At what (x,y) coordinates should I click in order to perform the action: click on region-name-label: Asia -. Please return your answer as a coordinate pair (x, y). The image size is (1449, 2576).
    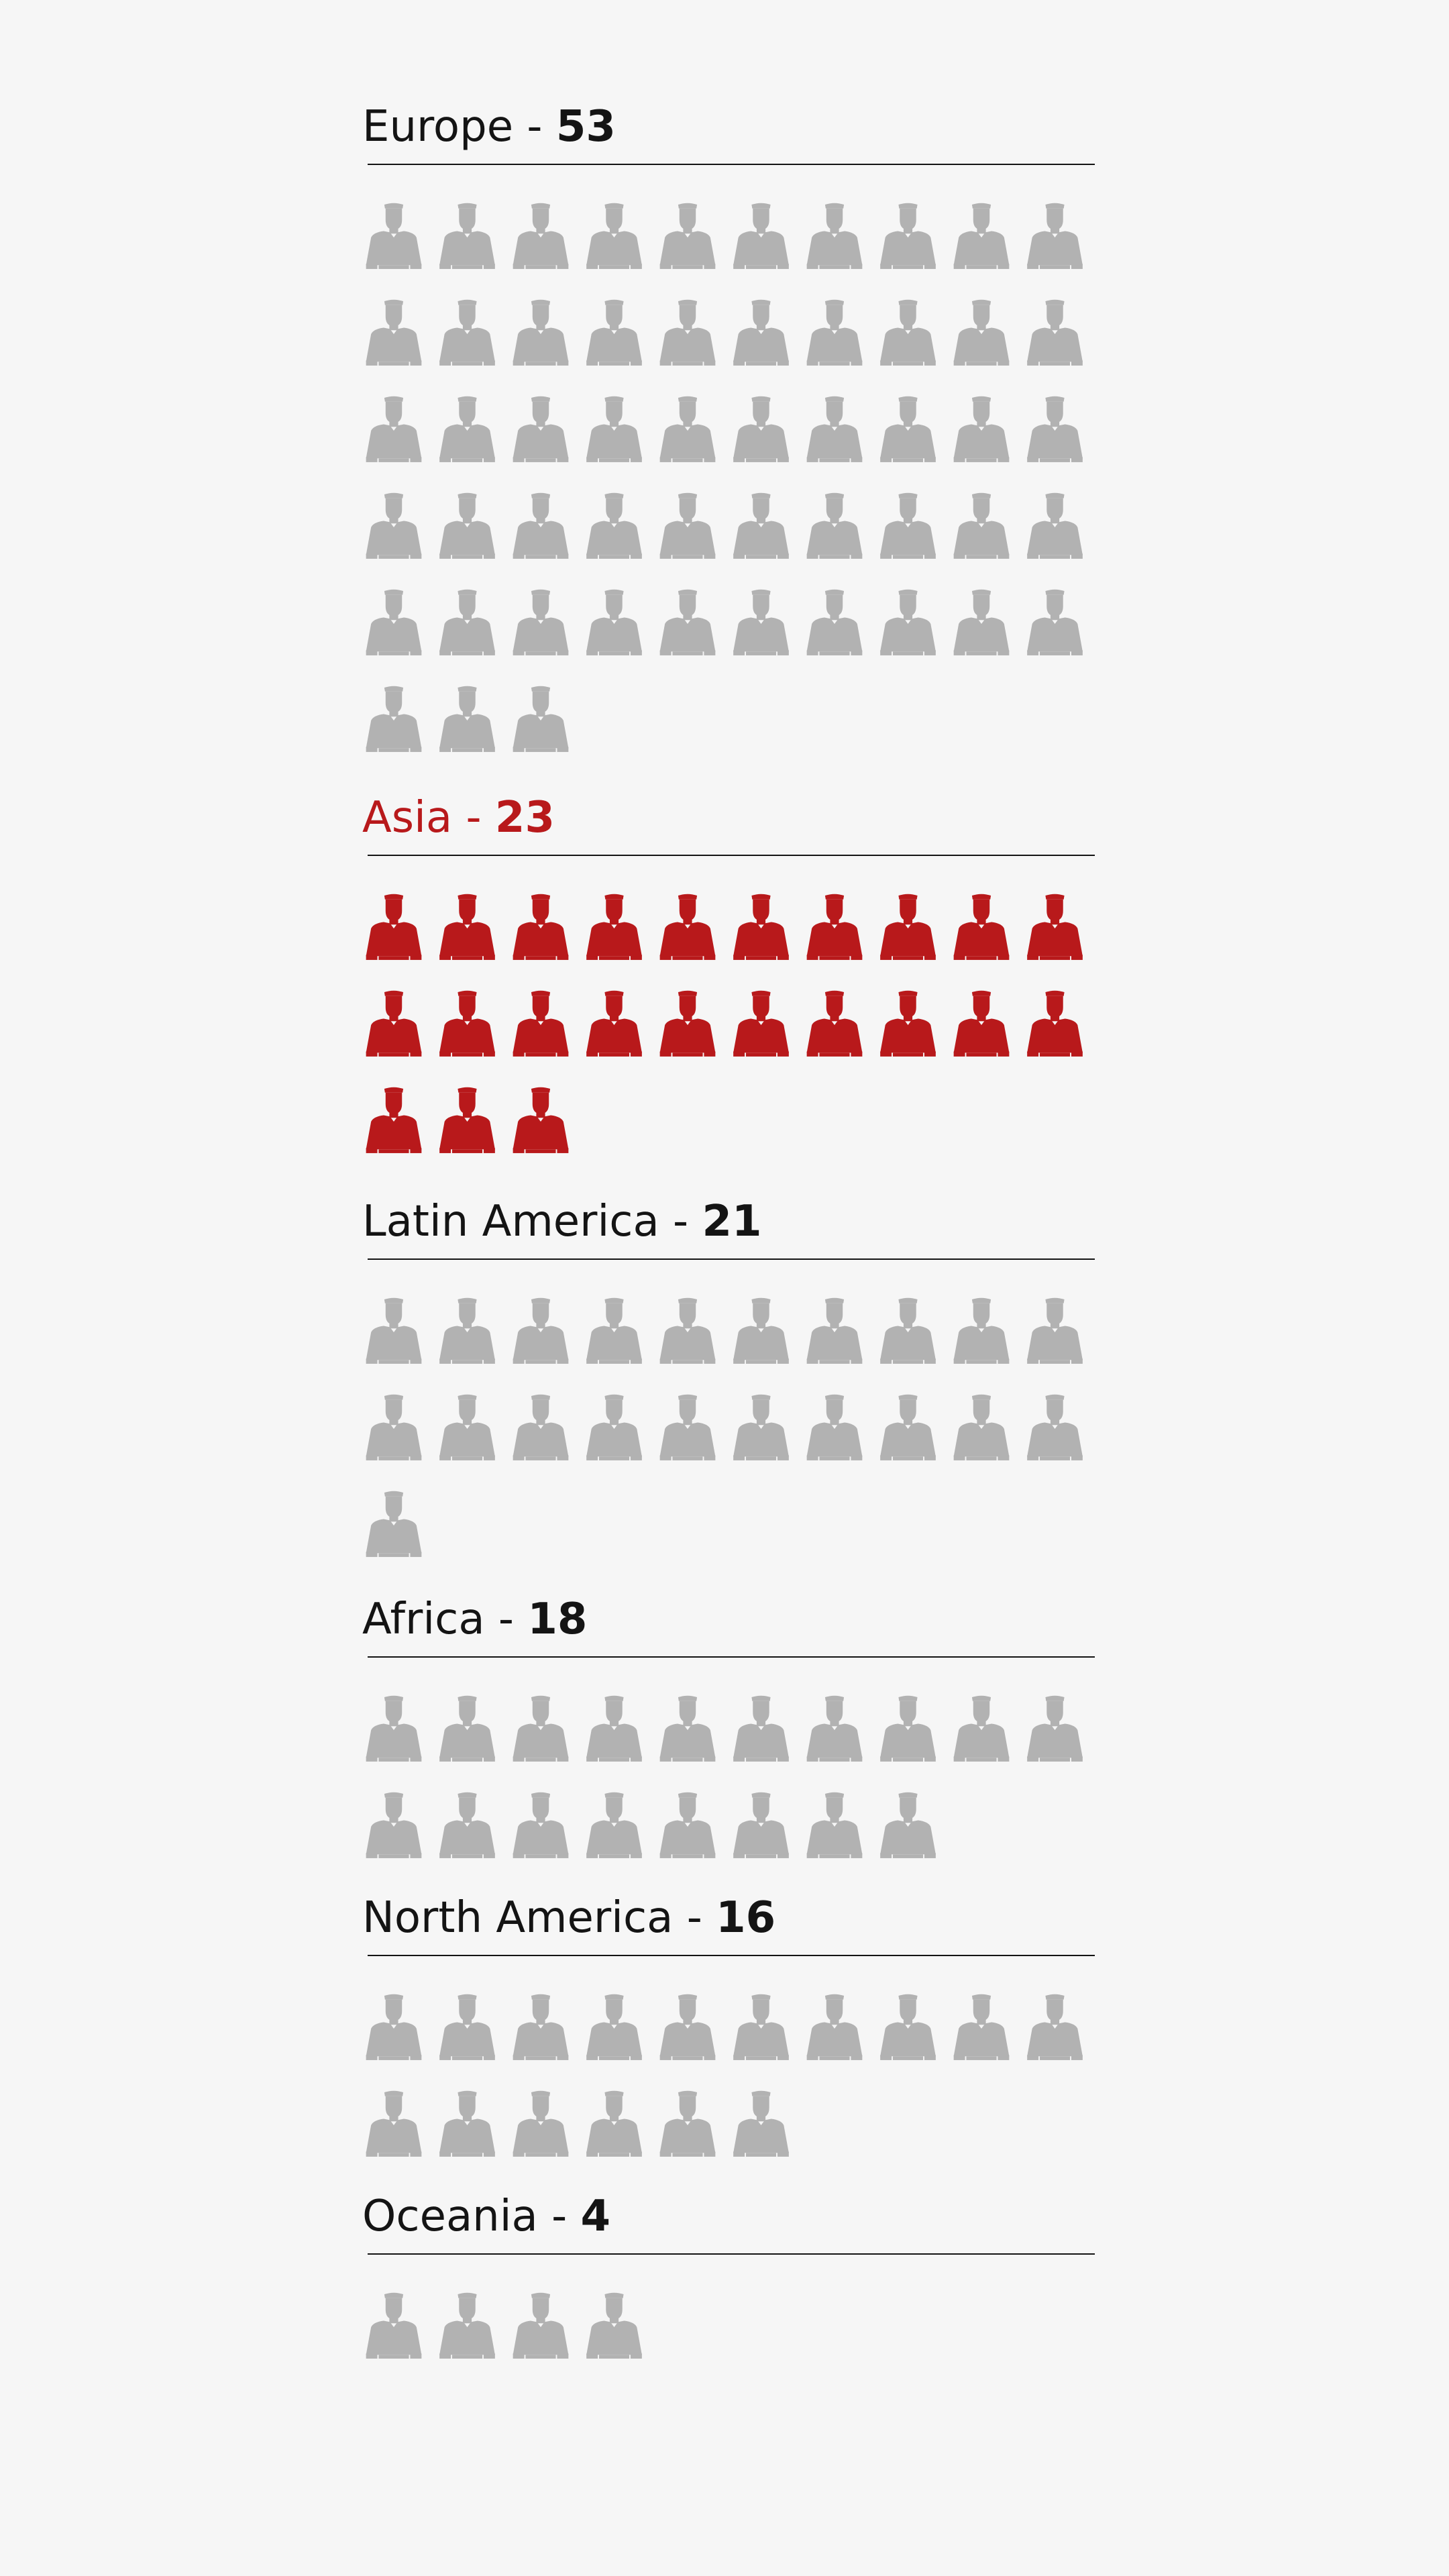
    Looking at the image, I should click on (428, 818).